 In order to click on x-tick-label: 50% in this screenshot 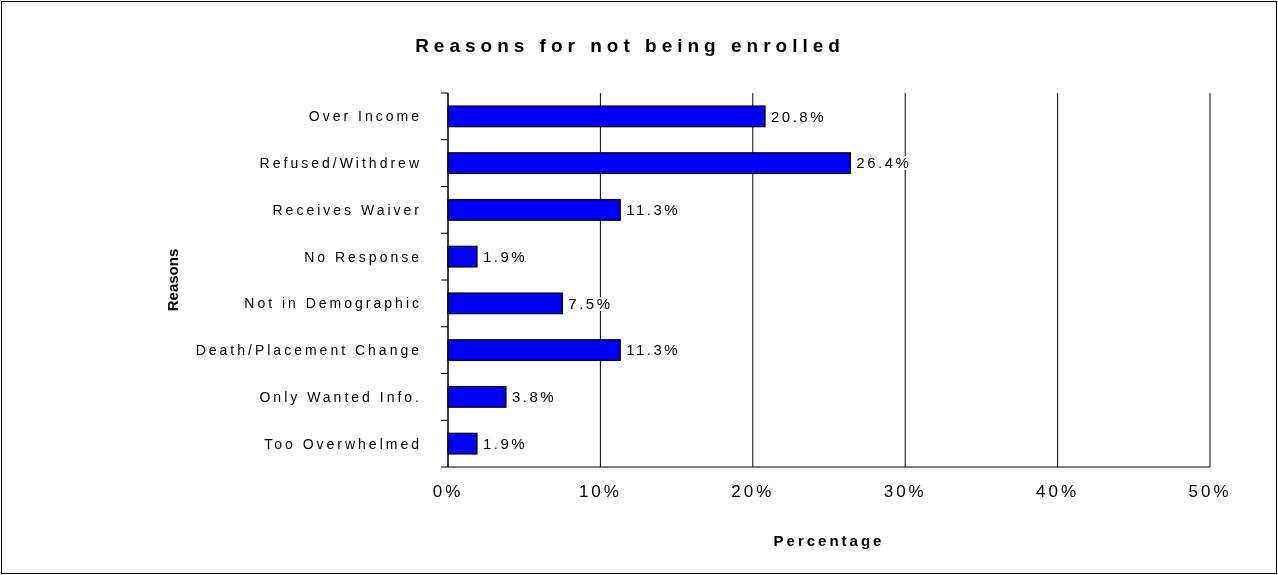, I will do `click(1210, 491)`.